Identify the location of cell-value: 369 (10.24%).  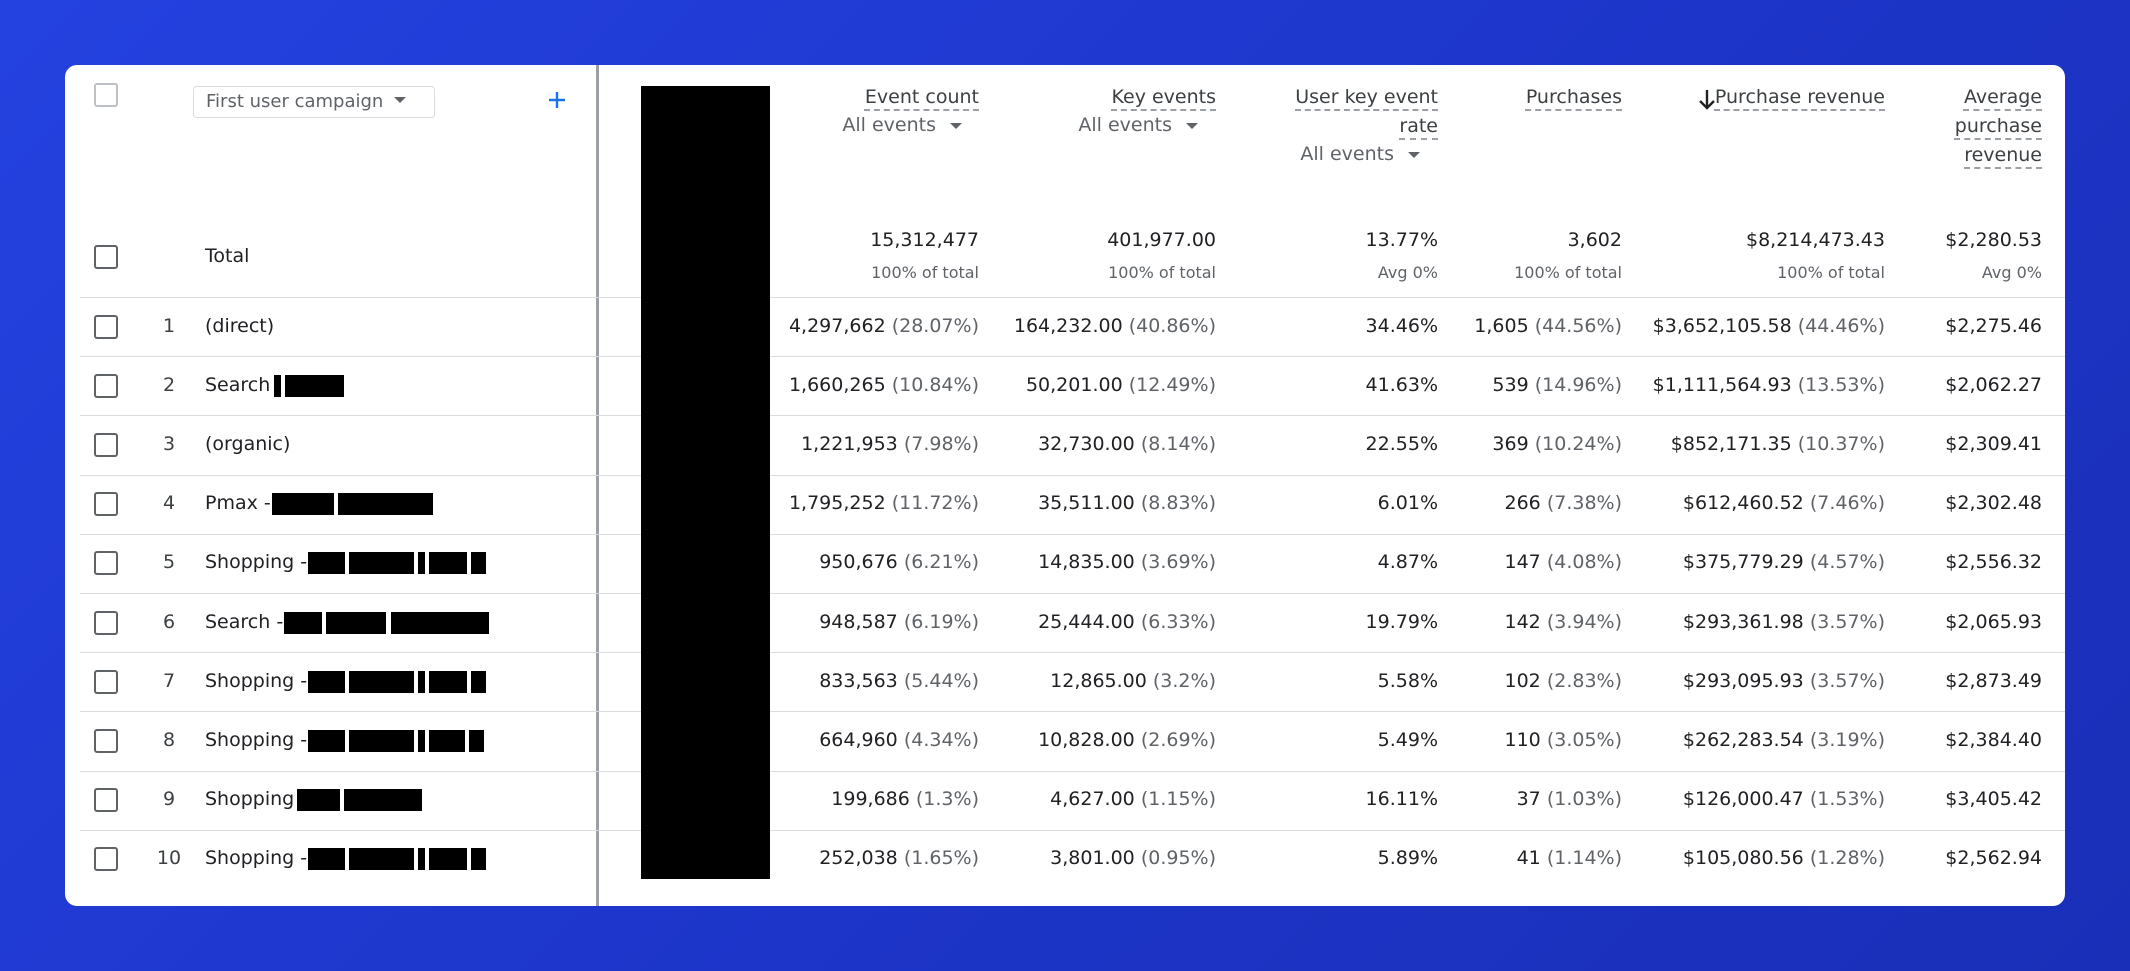
(1422, 444).